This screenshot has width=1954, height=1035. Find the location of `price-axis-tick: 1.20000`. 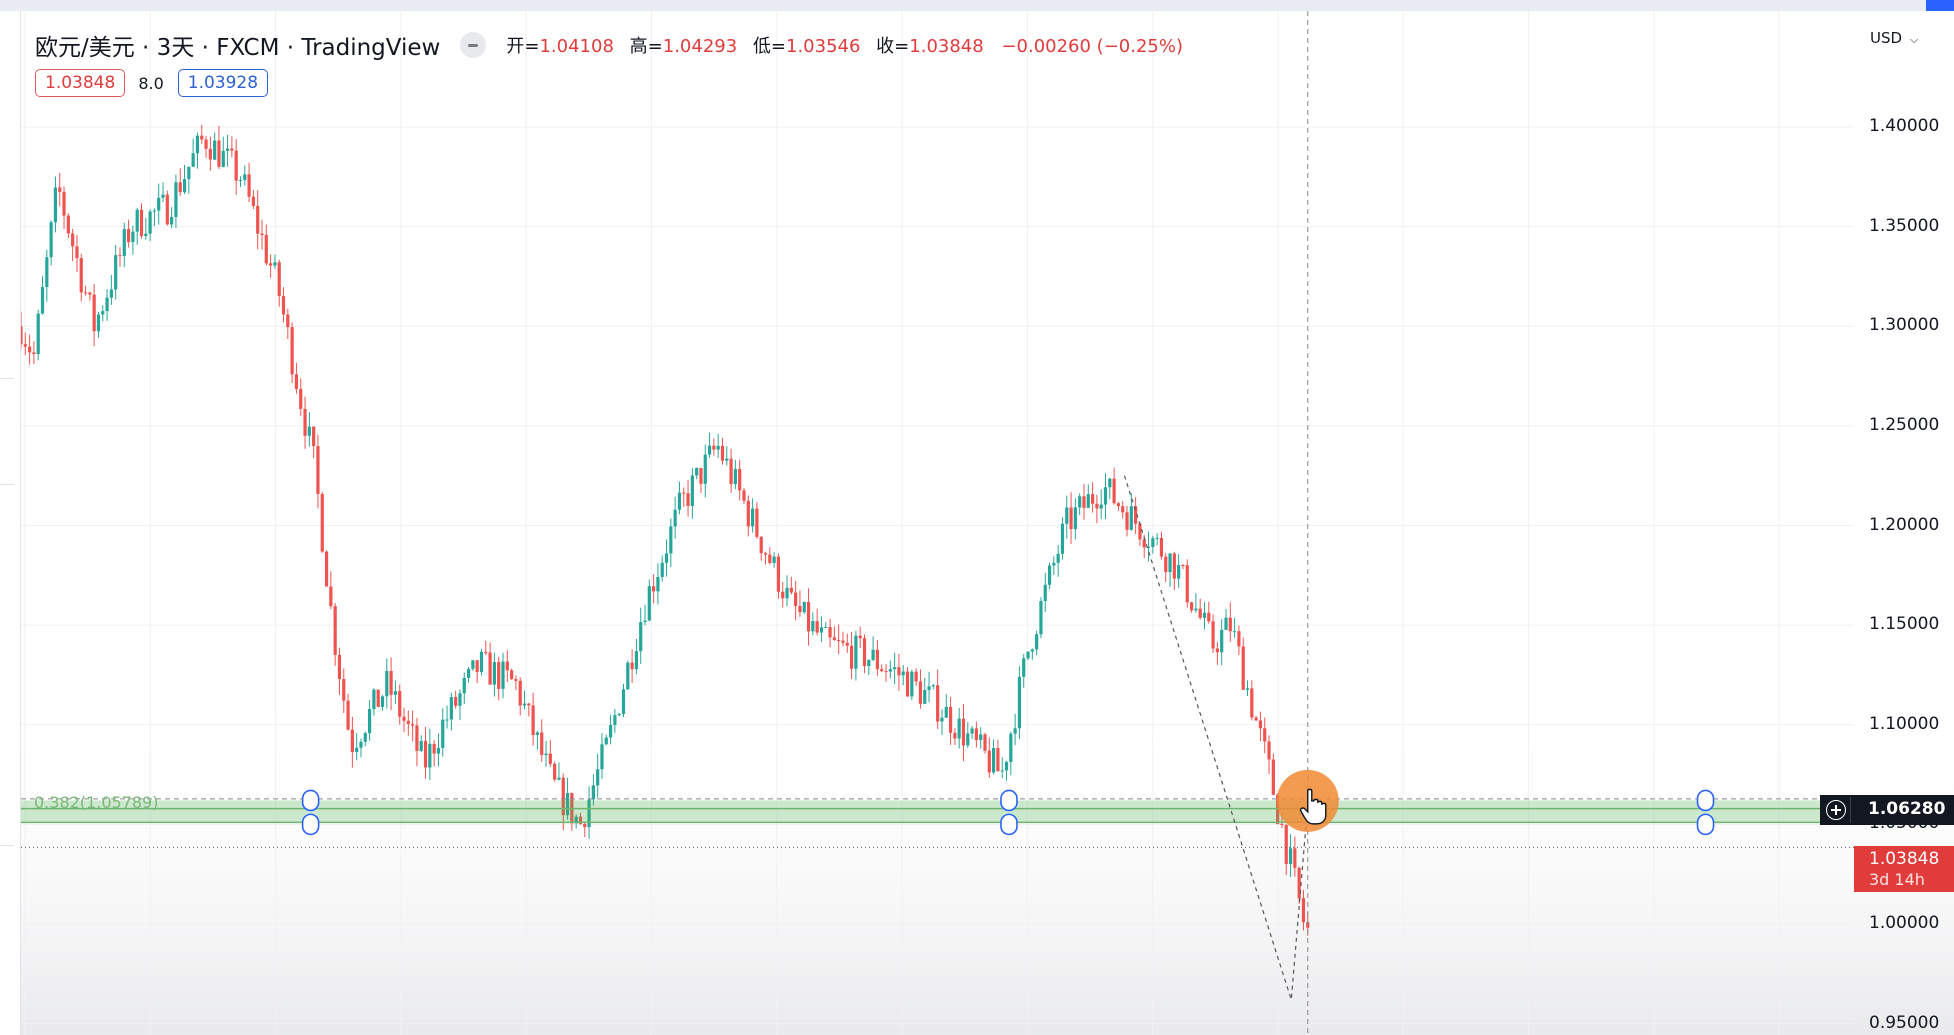

price-axis-tick: 1.20000 is located at coordinates (1904, 524).